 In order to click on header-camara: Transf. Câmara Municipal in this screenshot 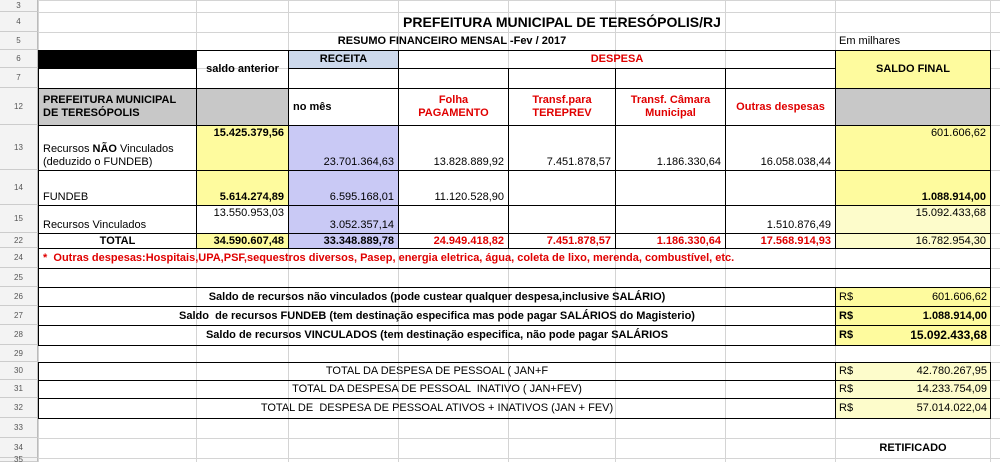, I will do `click(670, 107)`.